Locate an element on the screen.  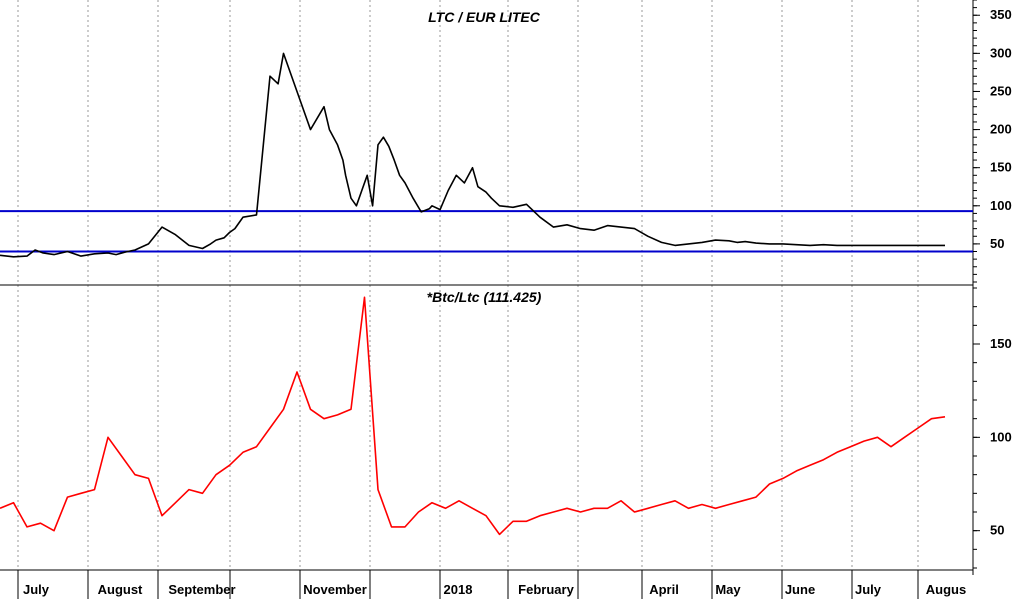
upper-chart-title: LTC / EUR LITEC is located at coordinates (484, 17).